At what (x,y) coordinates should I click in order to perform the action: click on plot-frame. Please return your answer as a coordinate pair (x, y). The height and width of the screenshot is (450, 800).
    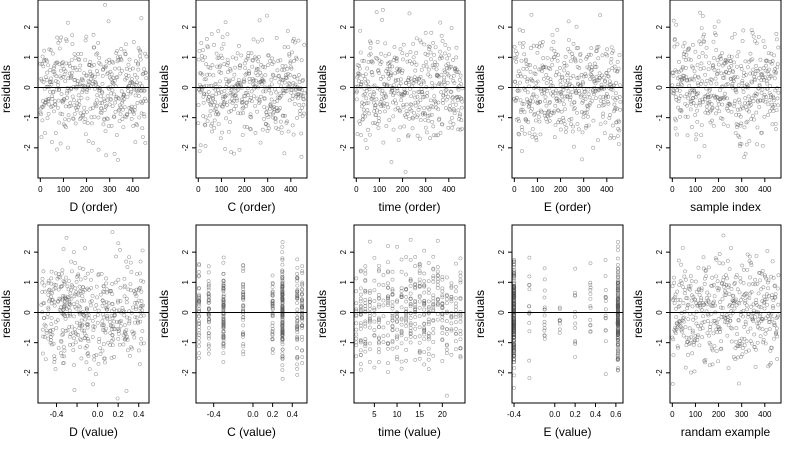
    Looking at the image, I should click on (409, 314).